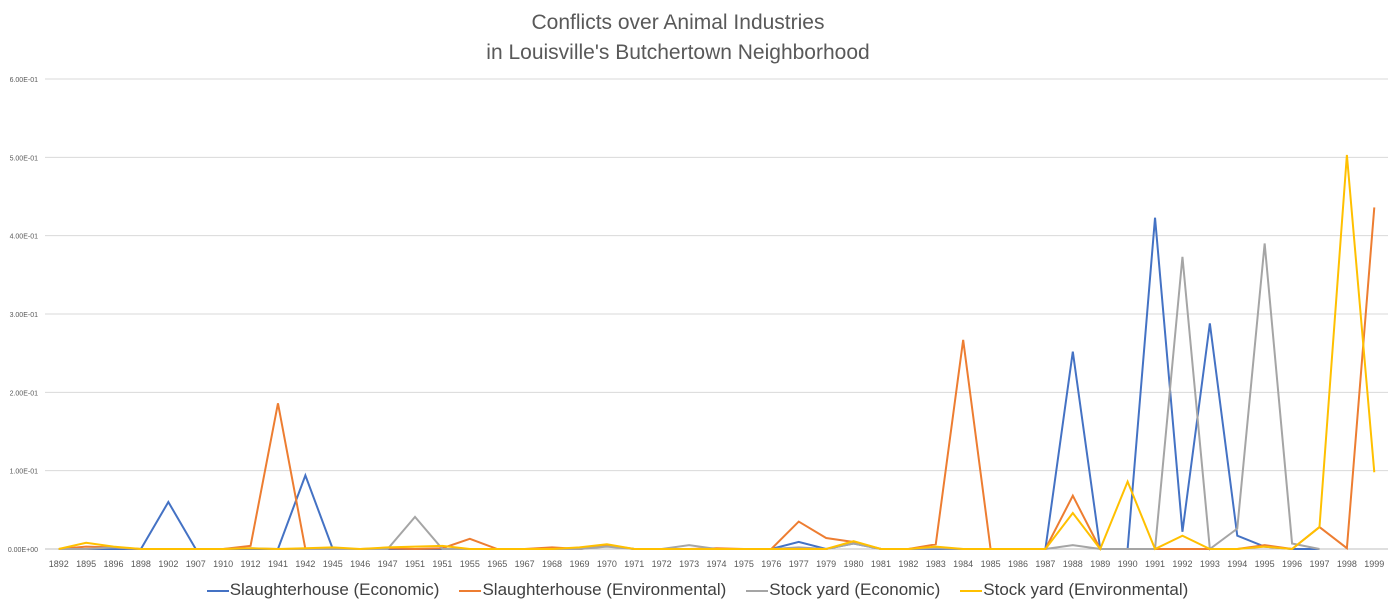 This screenshot has height=613, width=1395. I want to click on x-tick-label: 1983, so click(936, 564).